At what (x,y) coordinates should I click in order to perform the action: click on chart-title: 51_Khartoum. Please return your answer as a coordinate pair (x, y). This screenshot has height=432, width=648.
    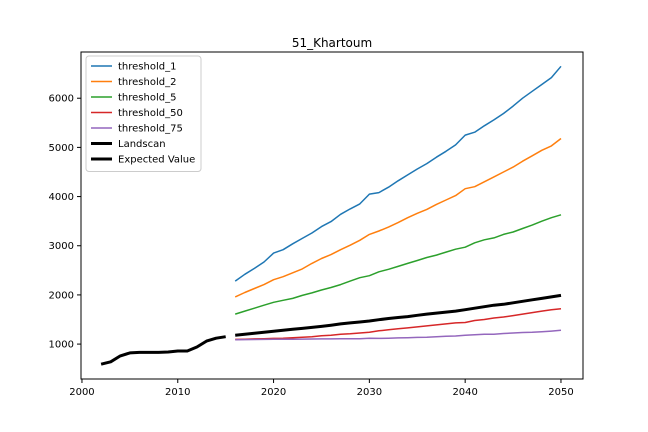
    Looking at the image, I should click on (332, 43).